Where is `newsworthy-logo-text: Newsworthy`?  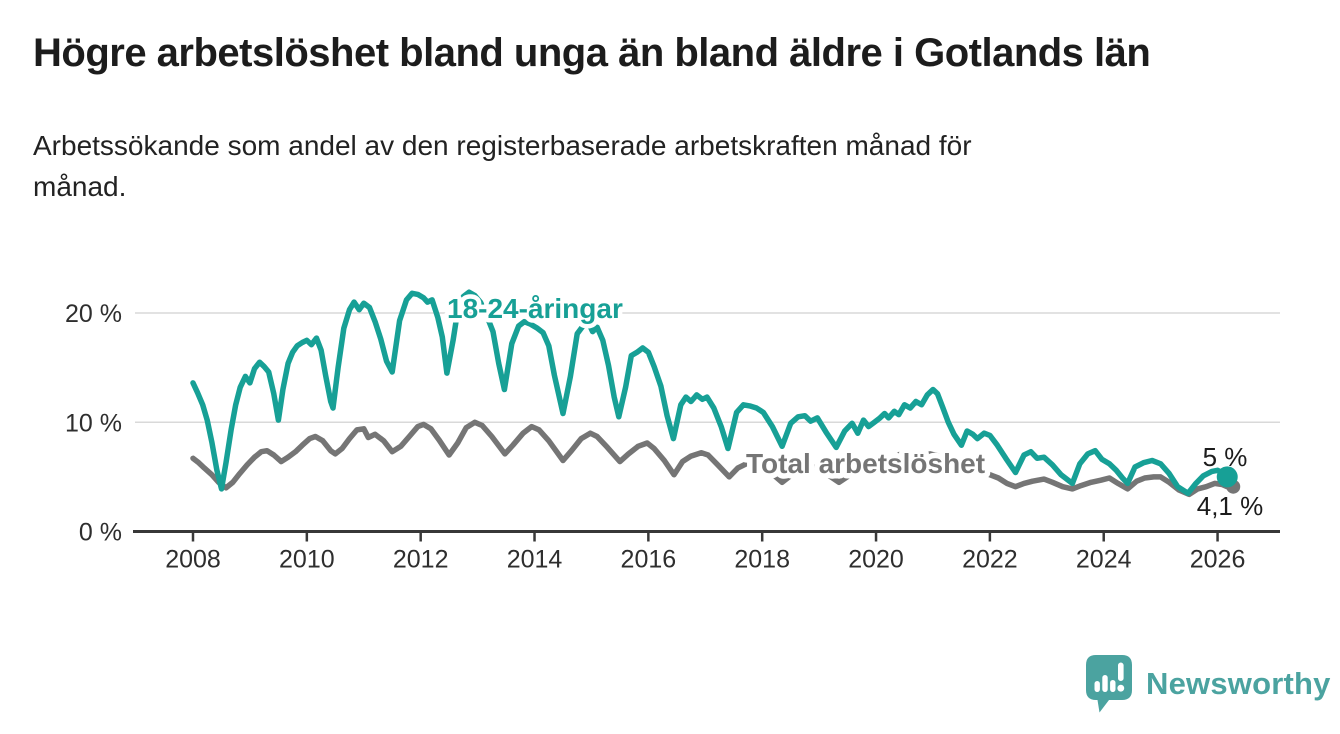
newsworthy-logo-text: Newsworthy is located at coordinates (1238, 683).